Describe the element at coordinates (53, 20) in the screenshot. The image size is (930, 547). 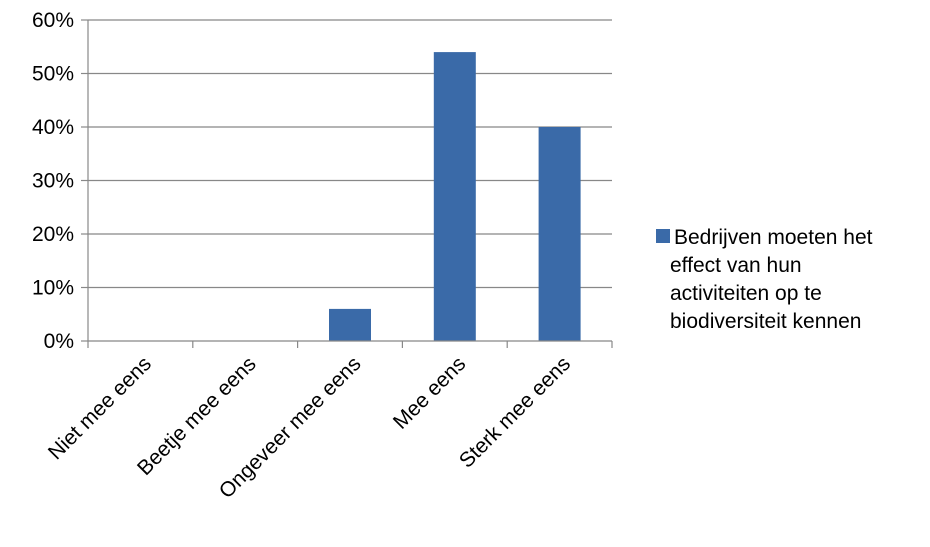
I see `y-tick-label: 60%` at that location.